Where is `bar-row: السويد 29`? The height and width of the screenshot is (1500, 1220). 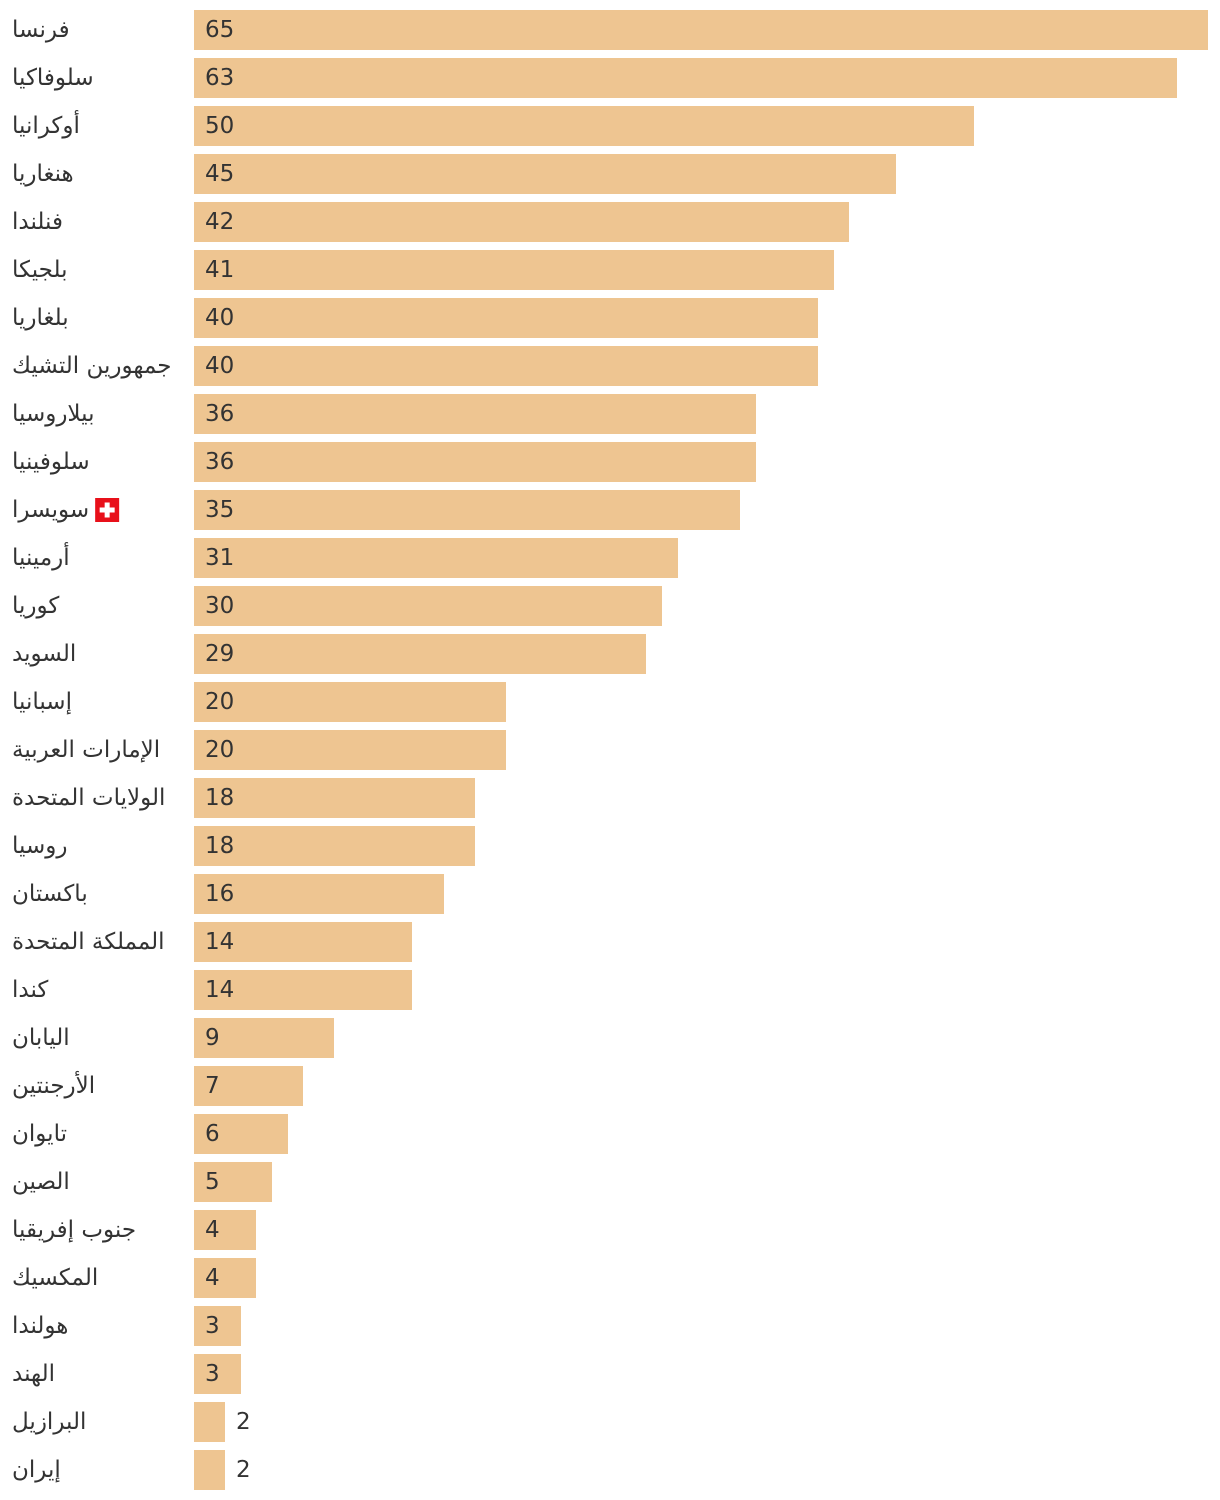 bar-row: السويد 29 is located at coordinates (329, 654).